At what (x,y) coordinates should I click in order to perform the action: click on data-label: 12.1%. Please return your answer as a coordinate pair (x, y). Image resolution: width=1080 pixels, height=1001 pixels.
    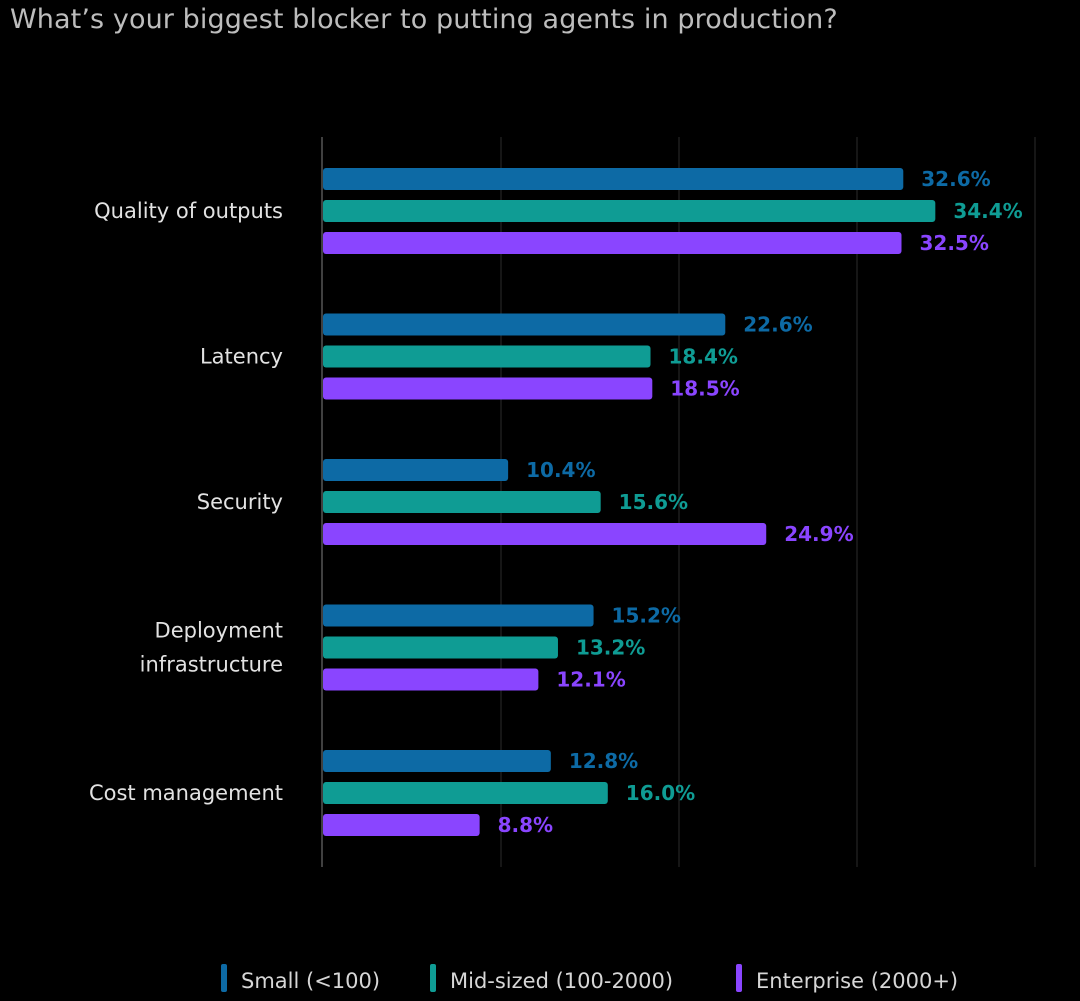
    Looking at the image, I should click on (590, 680).